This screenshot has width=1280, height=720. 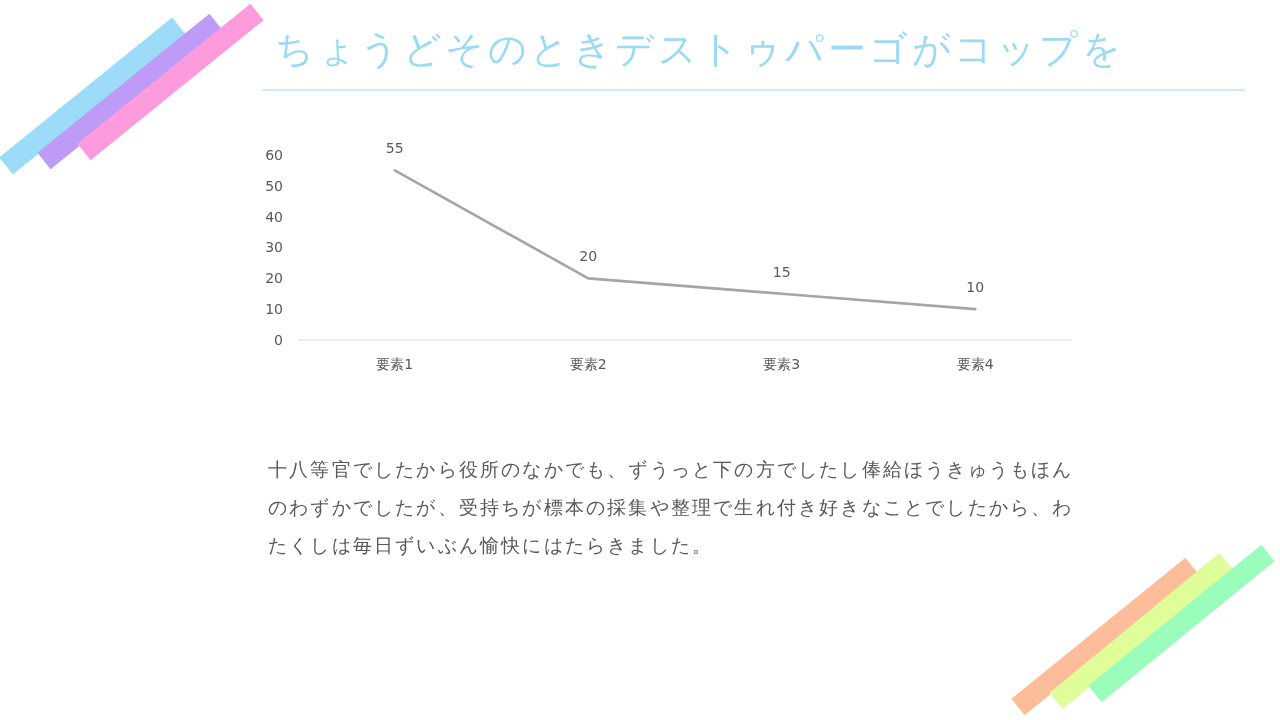 I want to click on data-label: 10, so click(x=975, y=287).